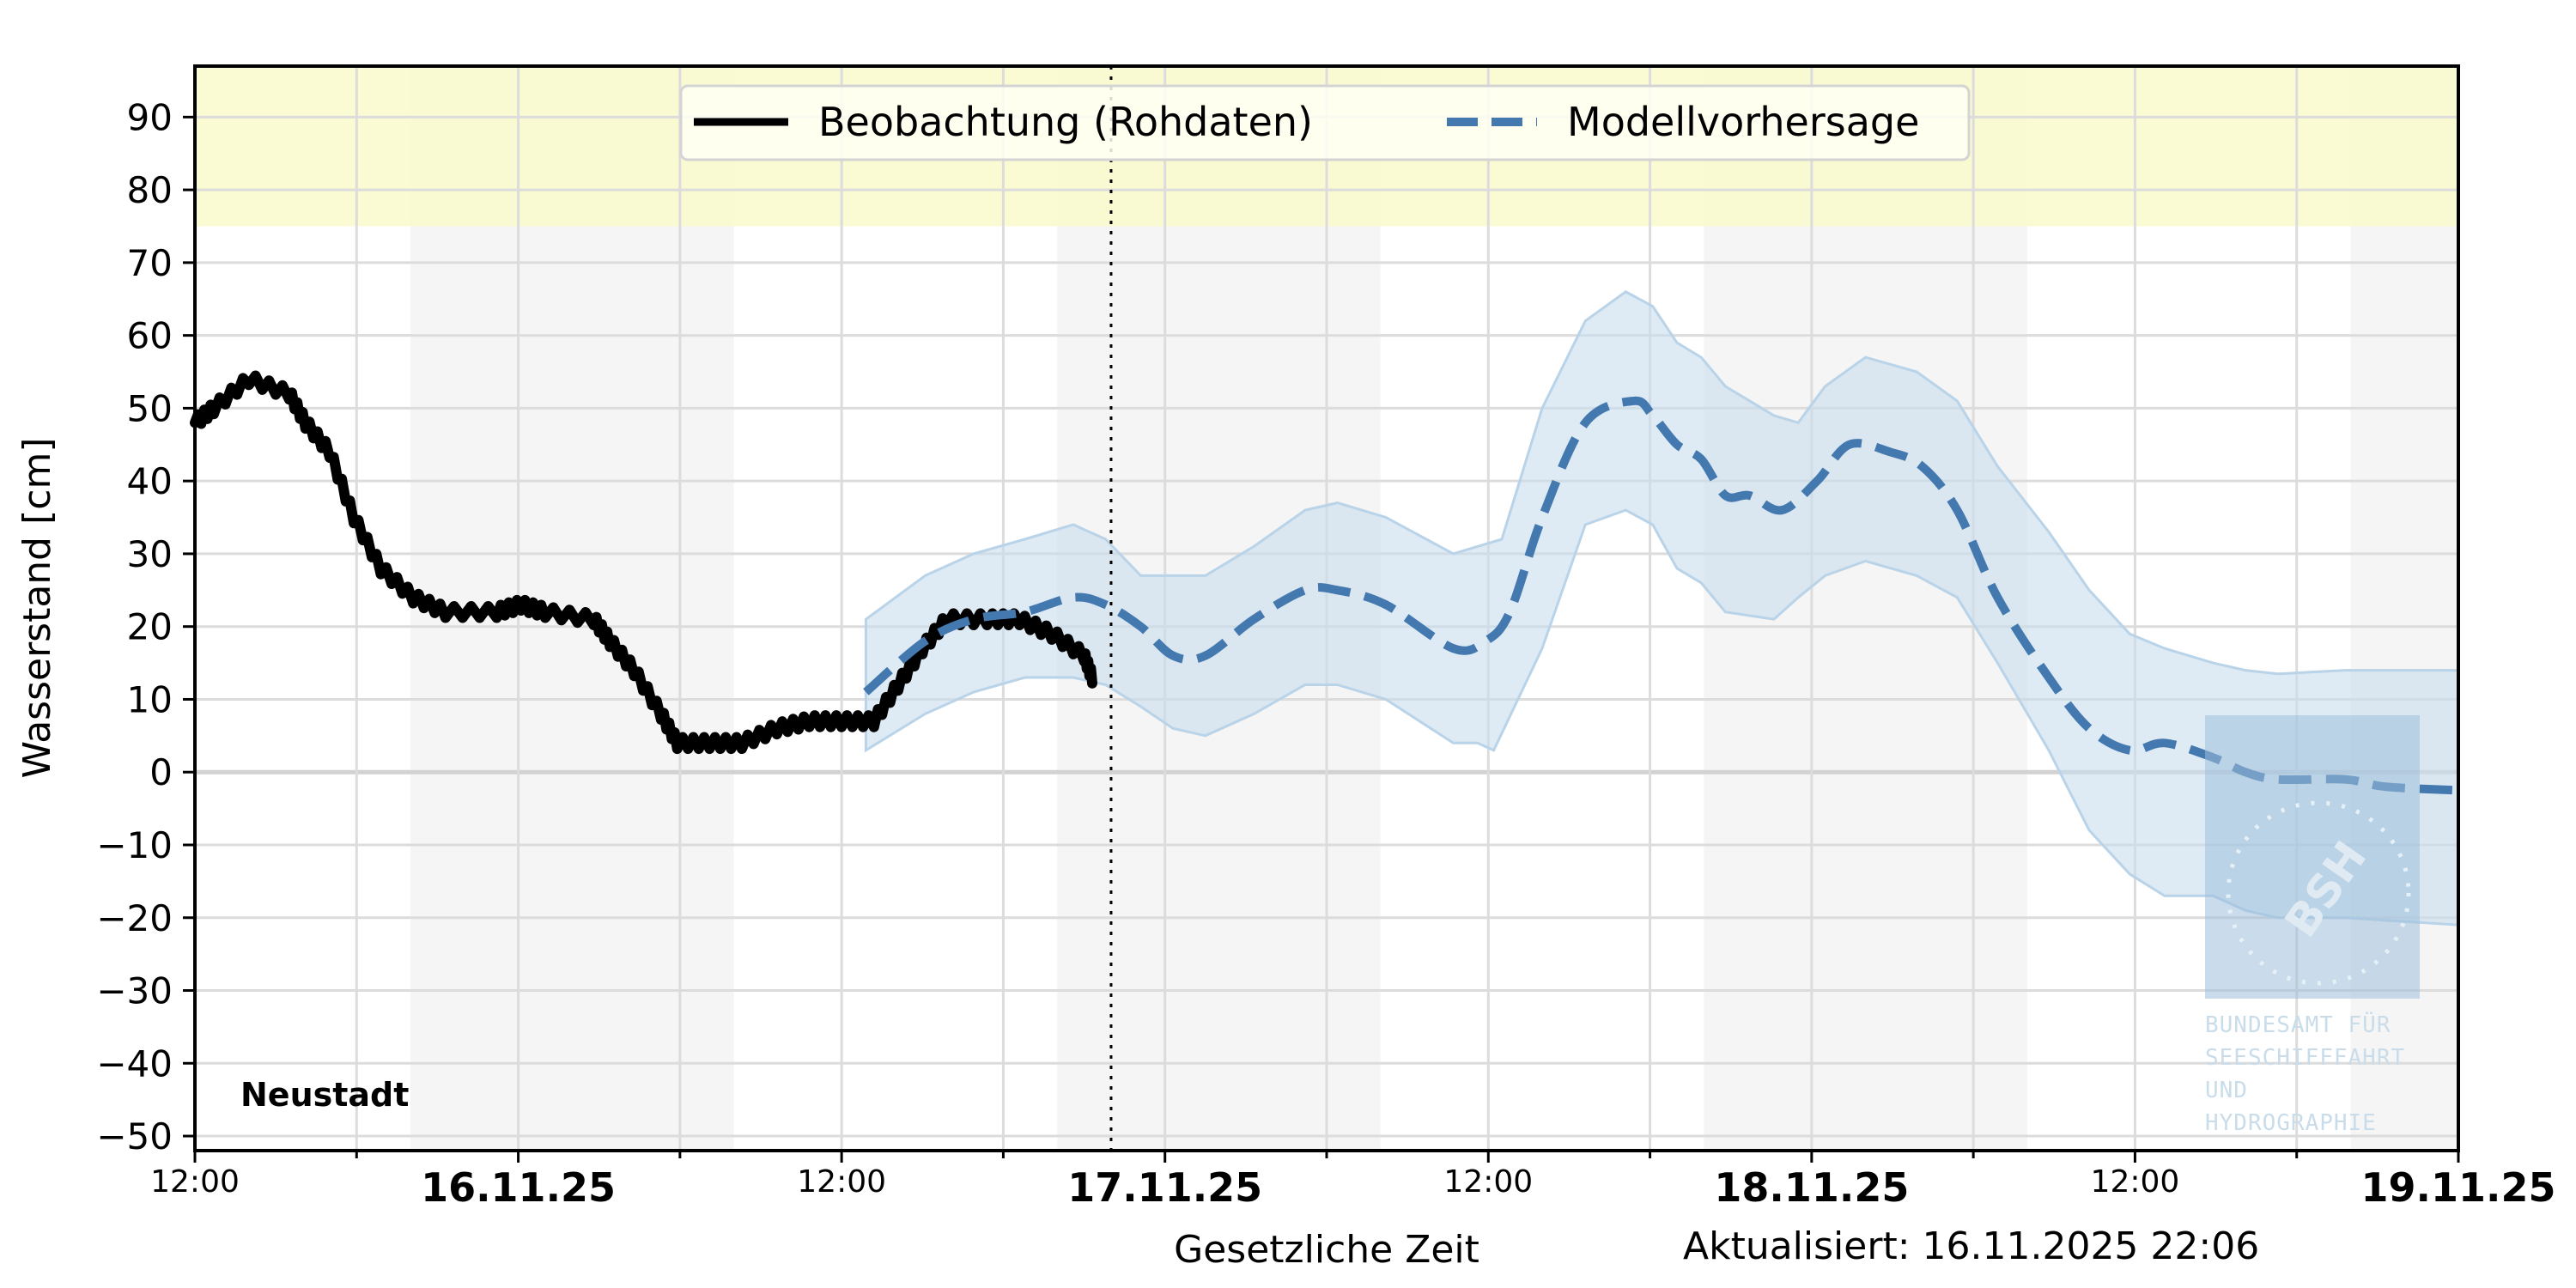 Image resolution: width=2576 pixels, height=1288 pixels. I want to click on y-tick-label: 40, so click(150, 481).